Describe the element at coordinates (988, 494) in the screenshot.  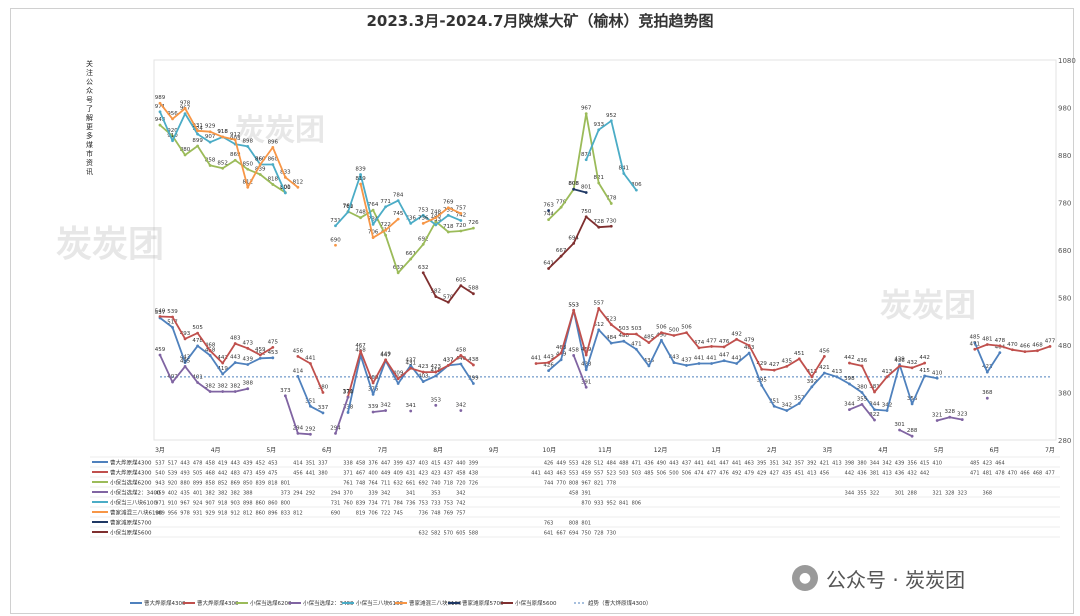
I see `table-cell: 368` at that location.